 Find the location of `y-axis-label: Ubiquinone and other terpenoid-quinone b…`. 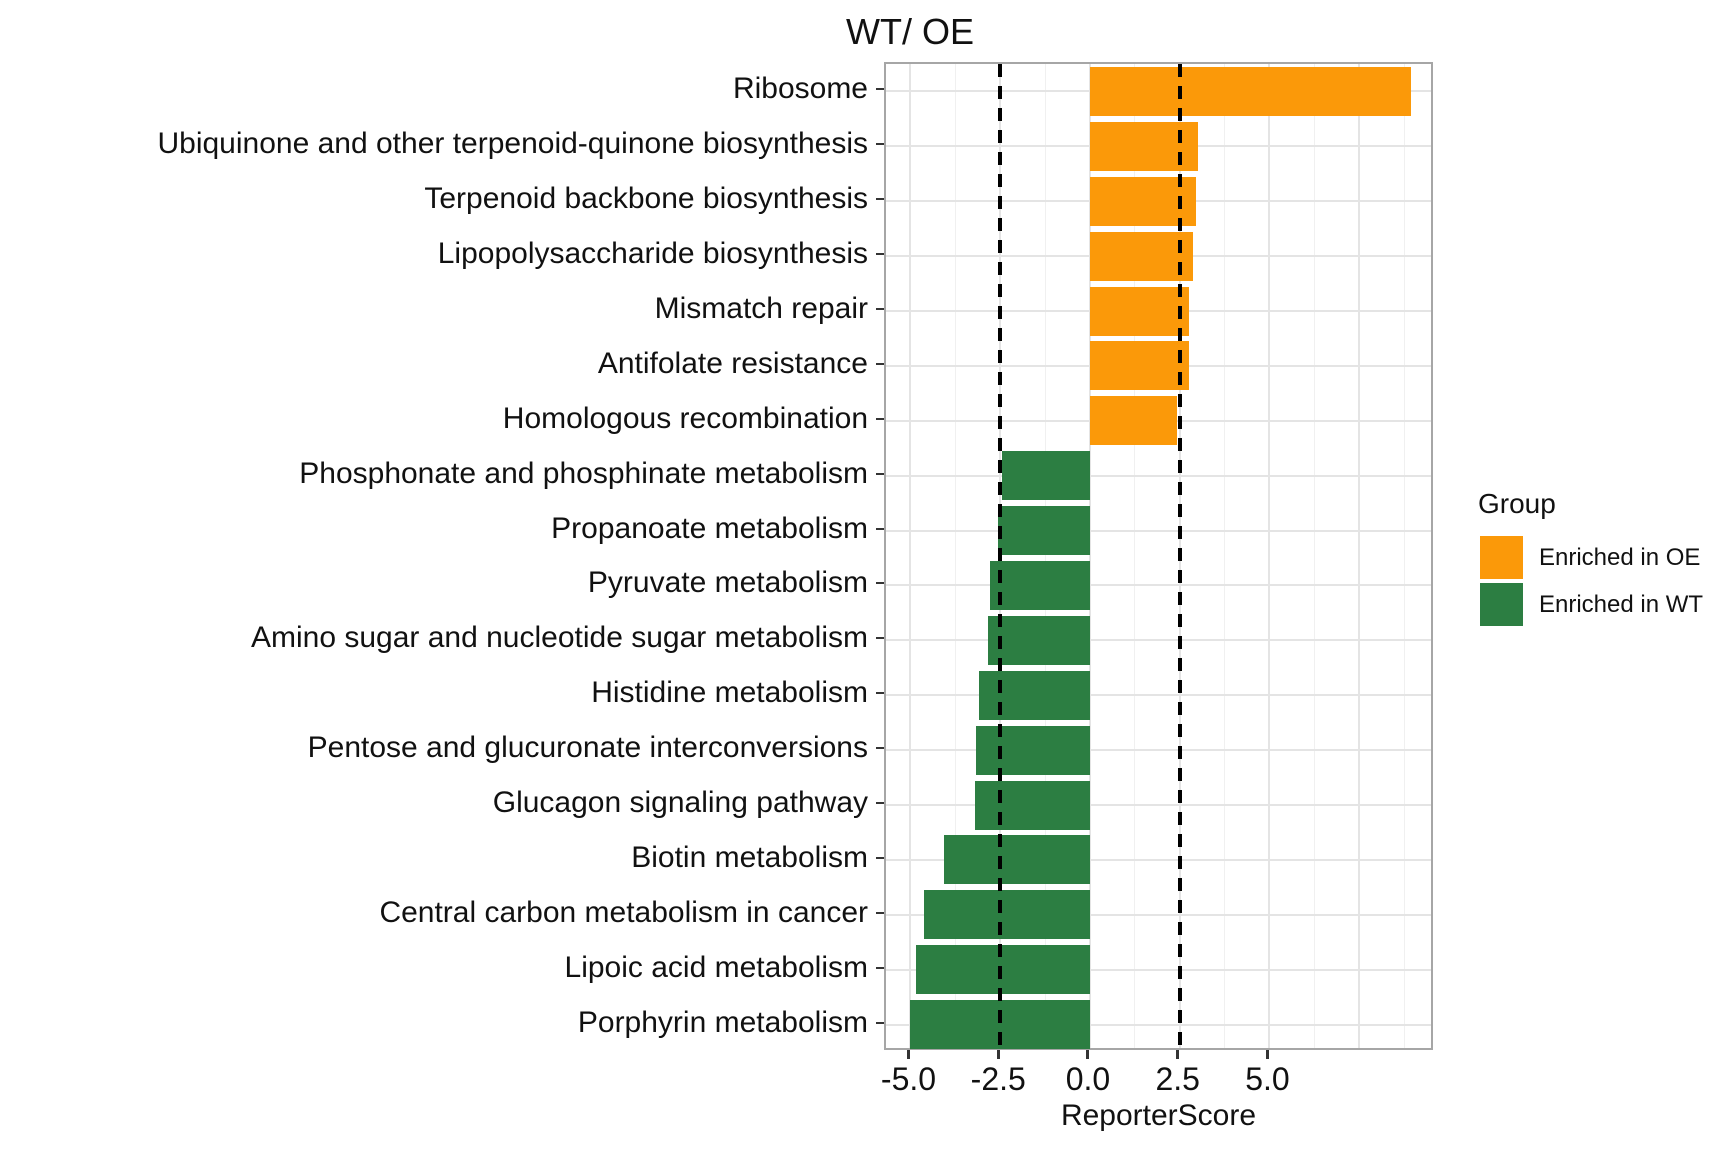

y-axis-label: Ubiquinone and other terpenoid-quinone b… is located at coordinates (512, 144).